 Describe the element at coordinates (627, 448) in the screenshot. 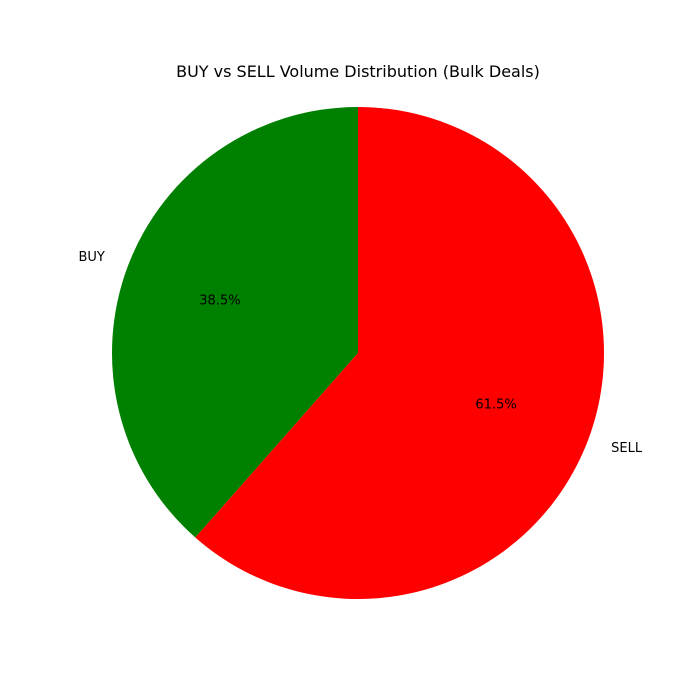

I see `pie-label-sell: SELL` at that location.